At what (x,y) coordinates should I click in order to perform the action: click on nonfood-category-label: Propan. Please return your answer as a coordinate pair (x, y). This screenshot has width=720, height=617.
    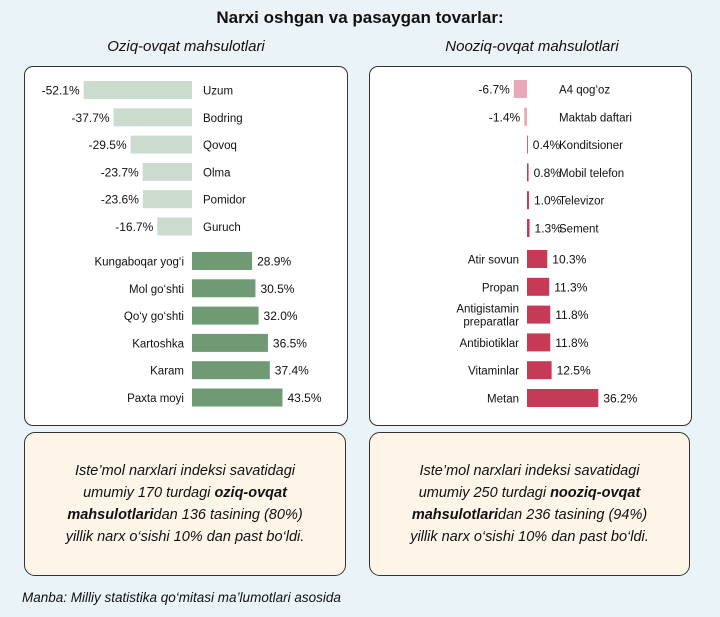
    Looking at the image, I should click on (500, 288).